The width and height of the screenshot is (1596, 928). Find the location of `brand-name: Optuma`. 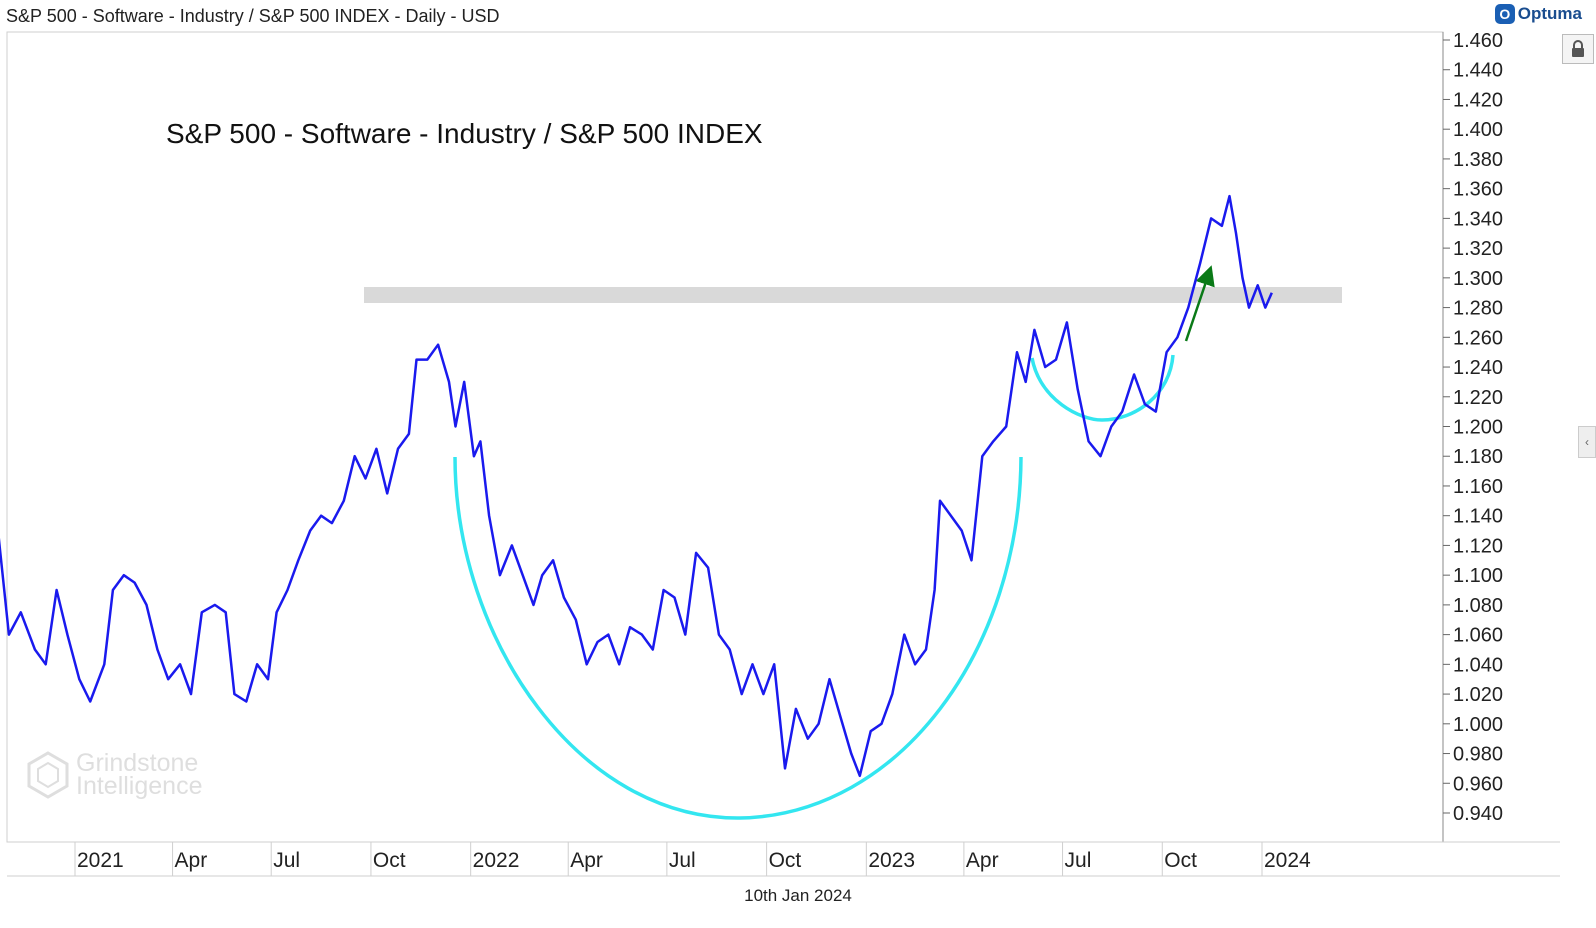

brand-name: Optuma is located at coordinates (1549, 13).